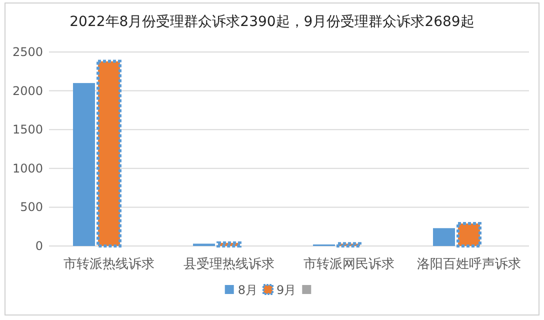 Image resolution: width=544 pixels, height=320 pixels. What do you see at coordinates (469, 264) in the screenshot?
I see `x-tick-label: 洛阳百姓呼声诉求` at bounding box center [469, 264].